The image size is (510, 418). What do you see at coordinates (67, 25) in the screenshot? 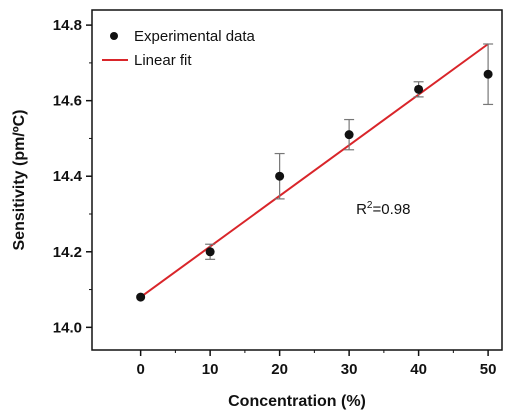
I see `y-tick-label: 14.8` at bounding box center [67, 25].